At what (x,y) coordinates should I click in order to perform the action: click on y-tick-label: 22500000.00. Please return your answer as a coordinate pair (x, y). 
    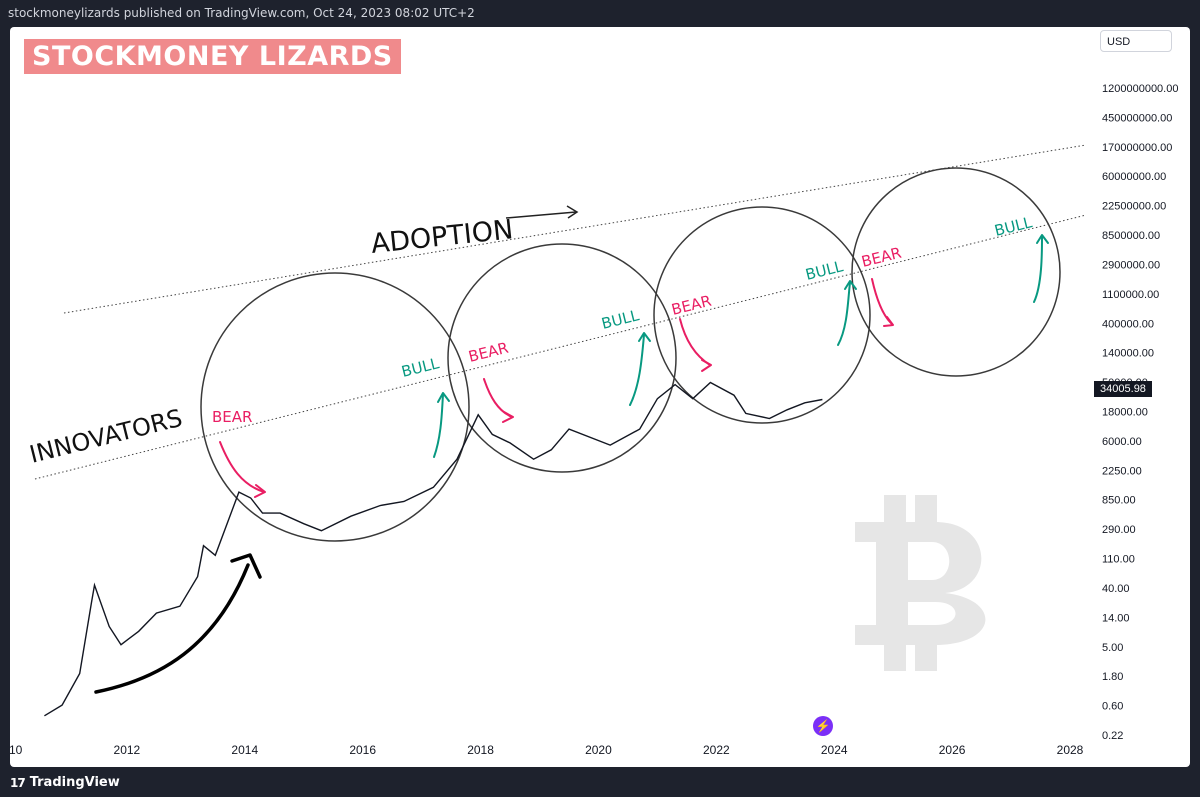
    Looking at the image, I should click on (1134, 207).